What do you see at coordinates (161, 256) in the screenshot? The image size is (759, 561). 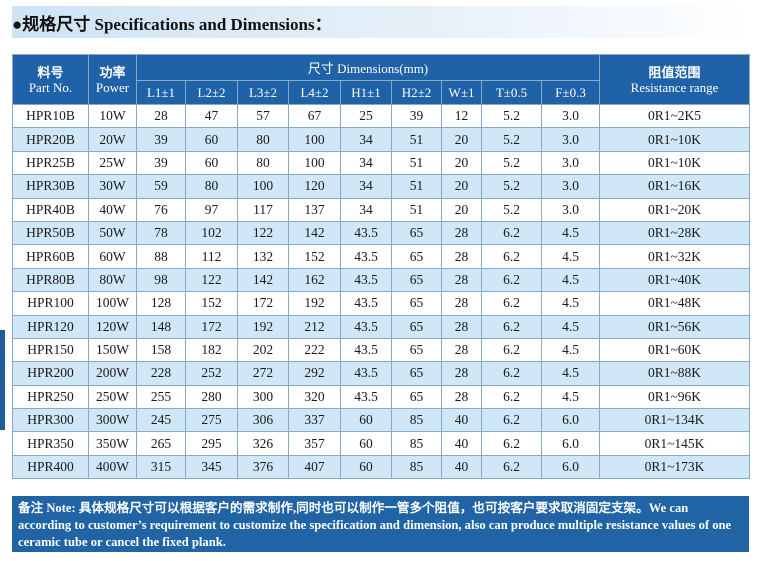 I see `cell-l1: 88` at bounding box center [161, 256].